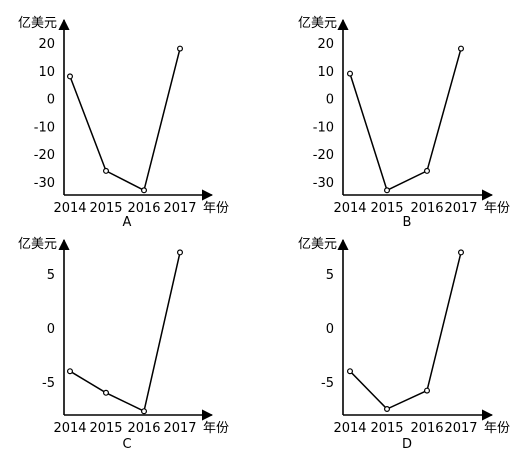 The width and height of the screenshot is (516, 464). What do you see at coordinates (126, 444) in the screenshot?
I see `chart-caption: C` at bounding box center [126, 444].